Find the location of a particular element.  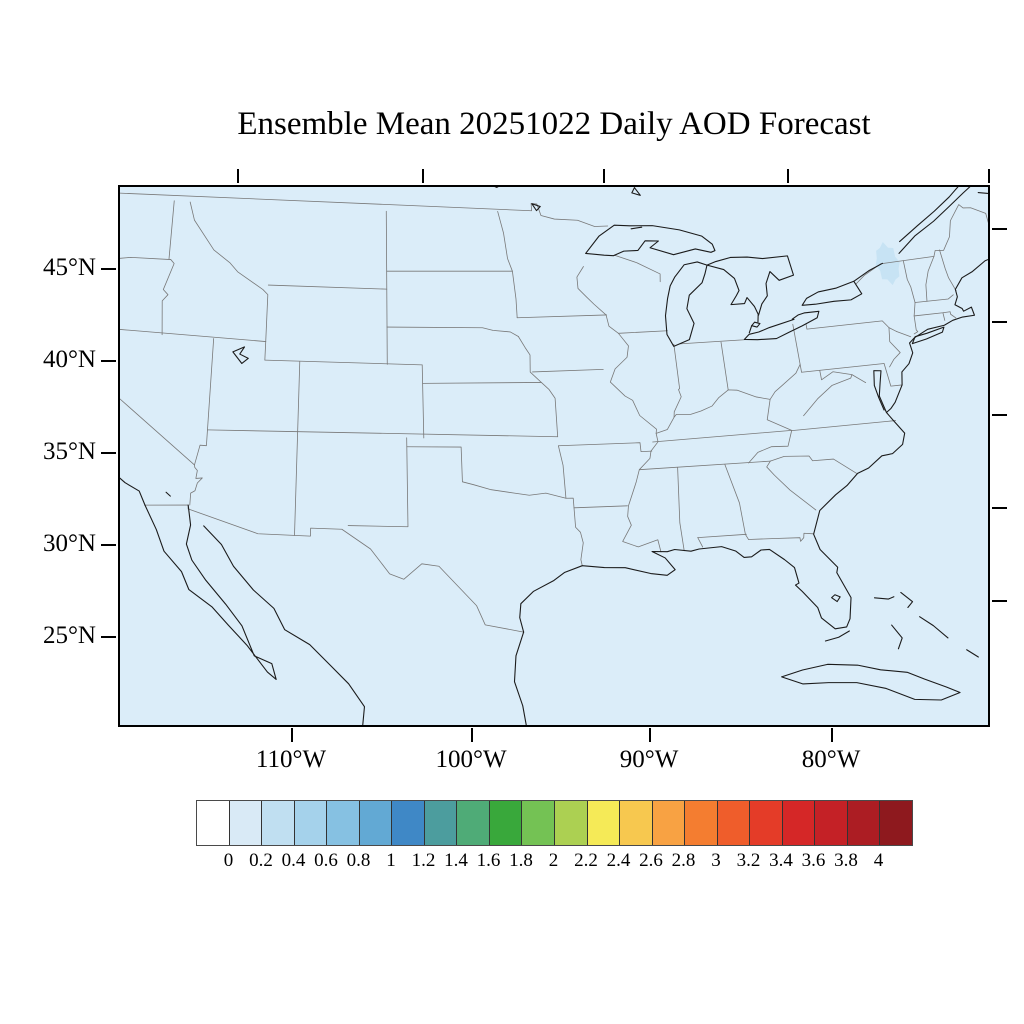

lon-tick-label: 110°W is located at coordinates (291, 759).